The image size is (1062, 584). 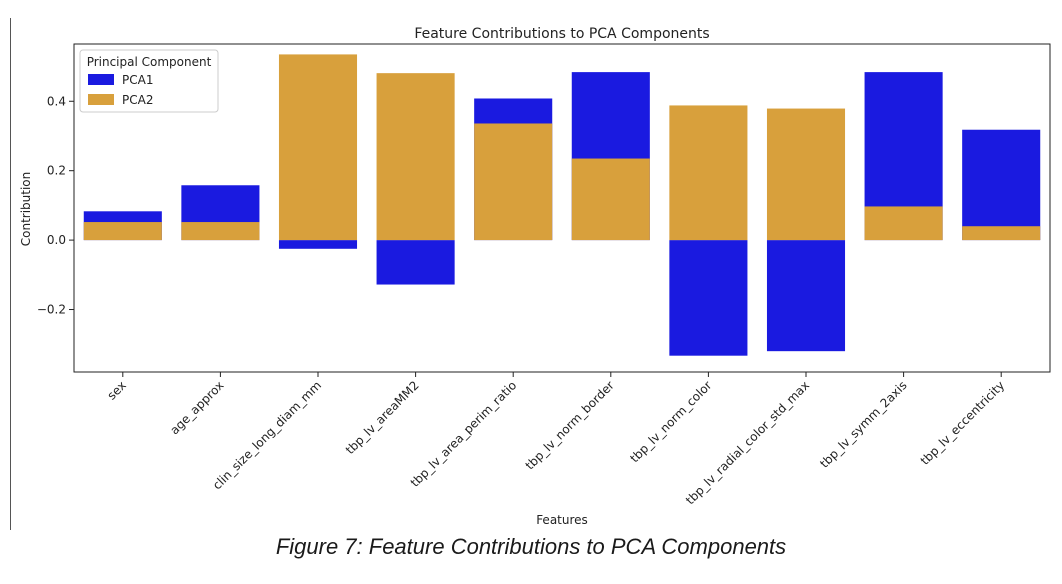 I want to click on x-tick-label-tbp_lv_symm_2axis: tbp_lv_symm_2axis, so click(x=863, y=424).